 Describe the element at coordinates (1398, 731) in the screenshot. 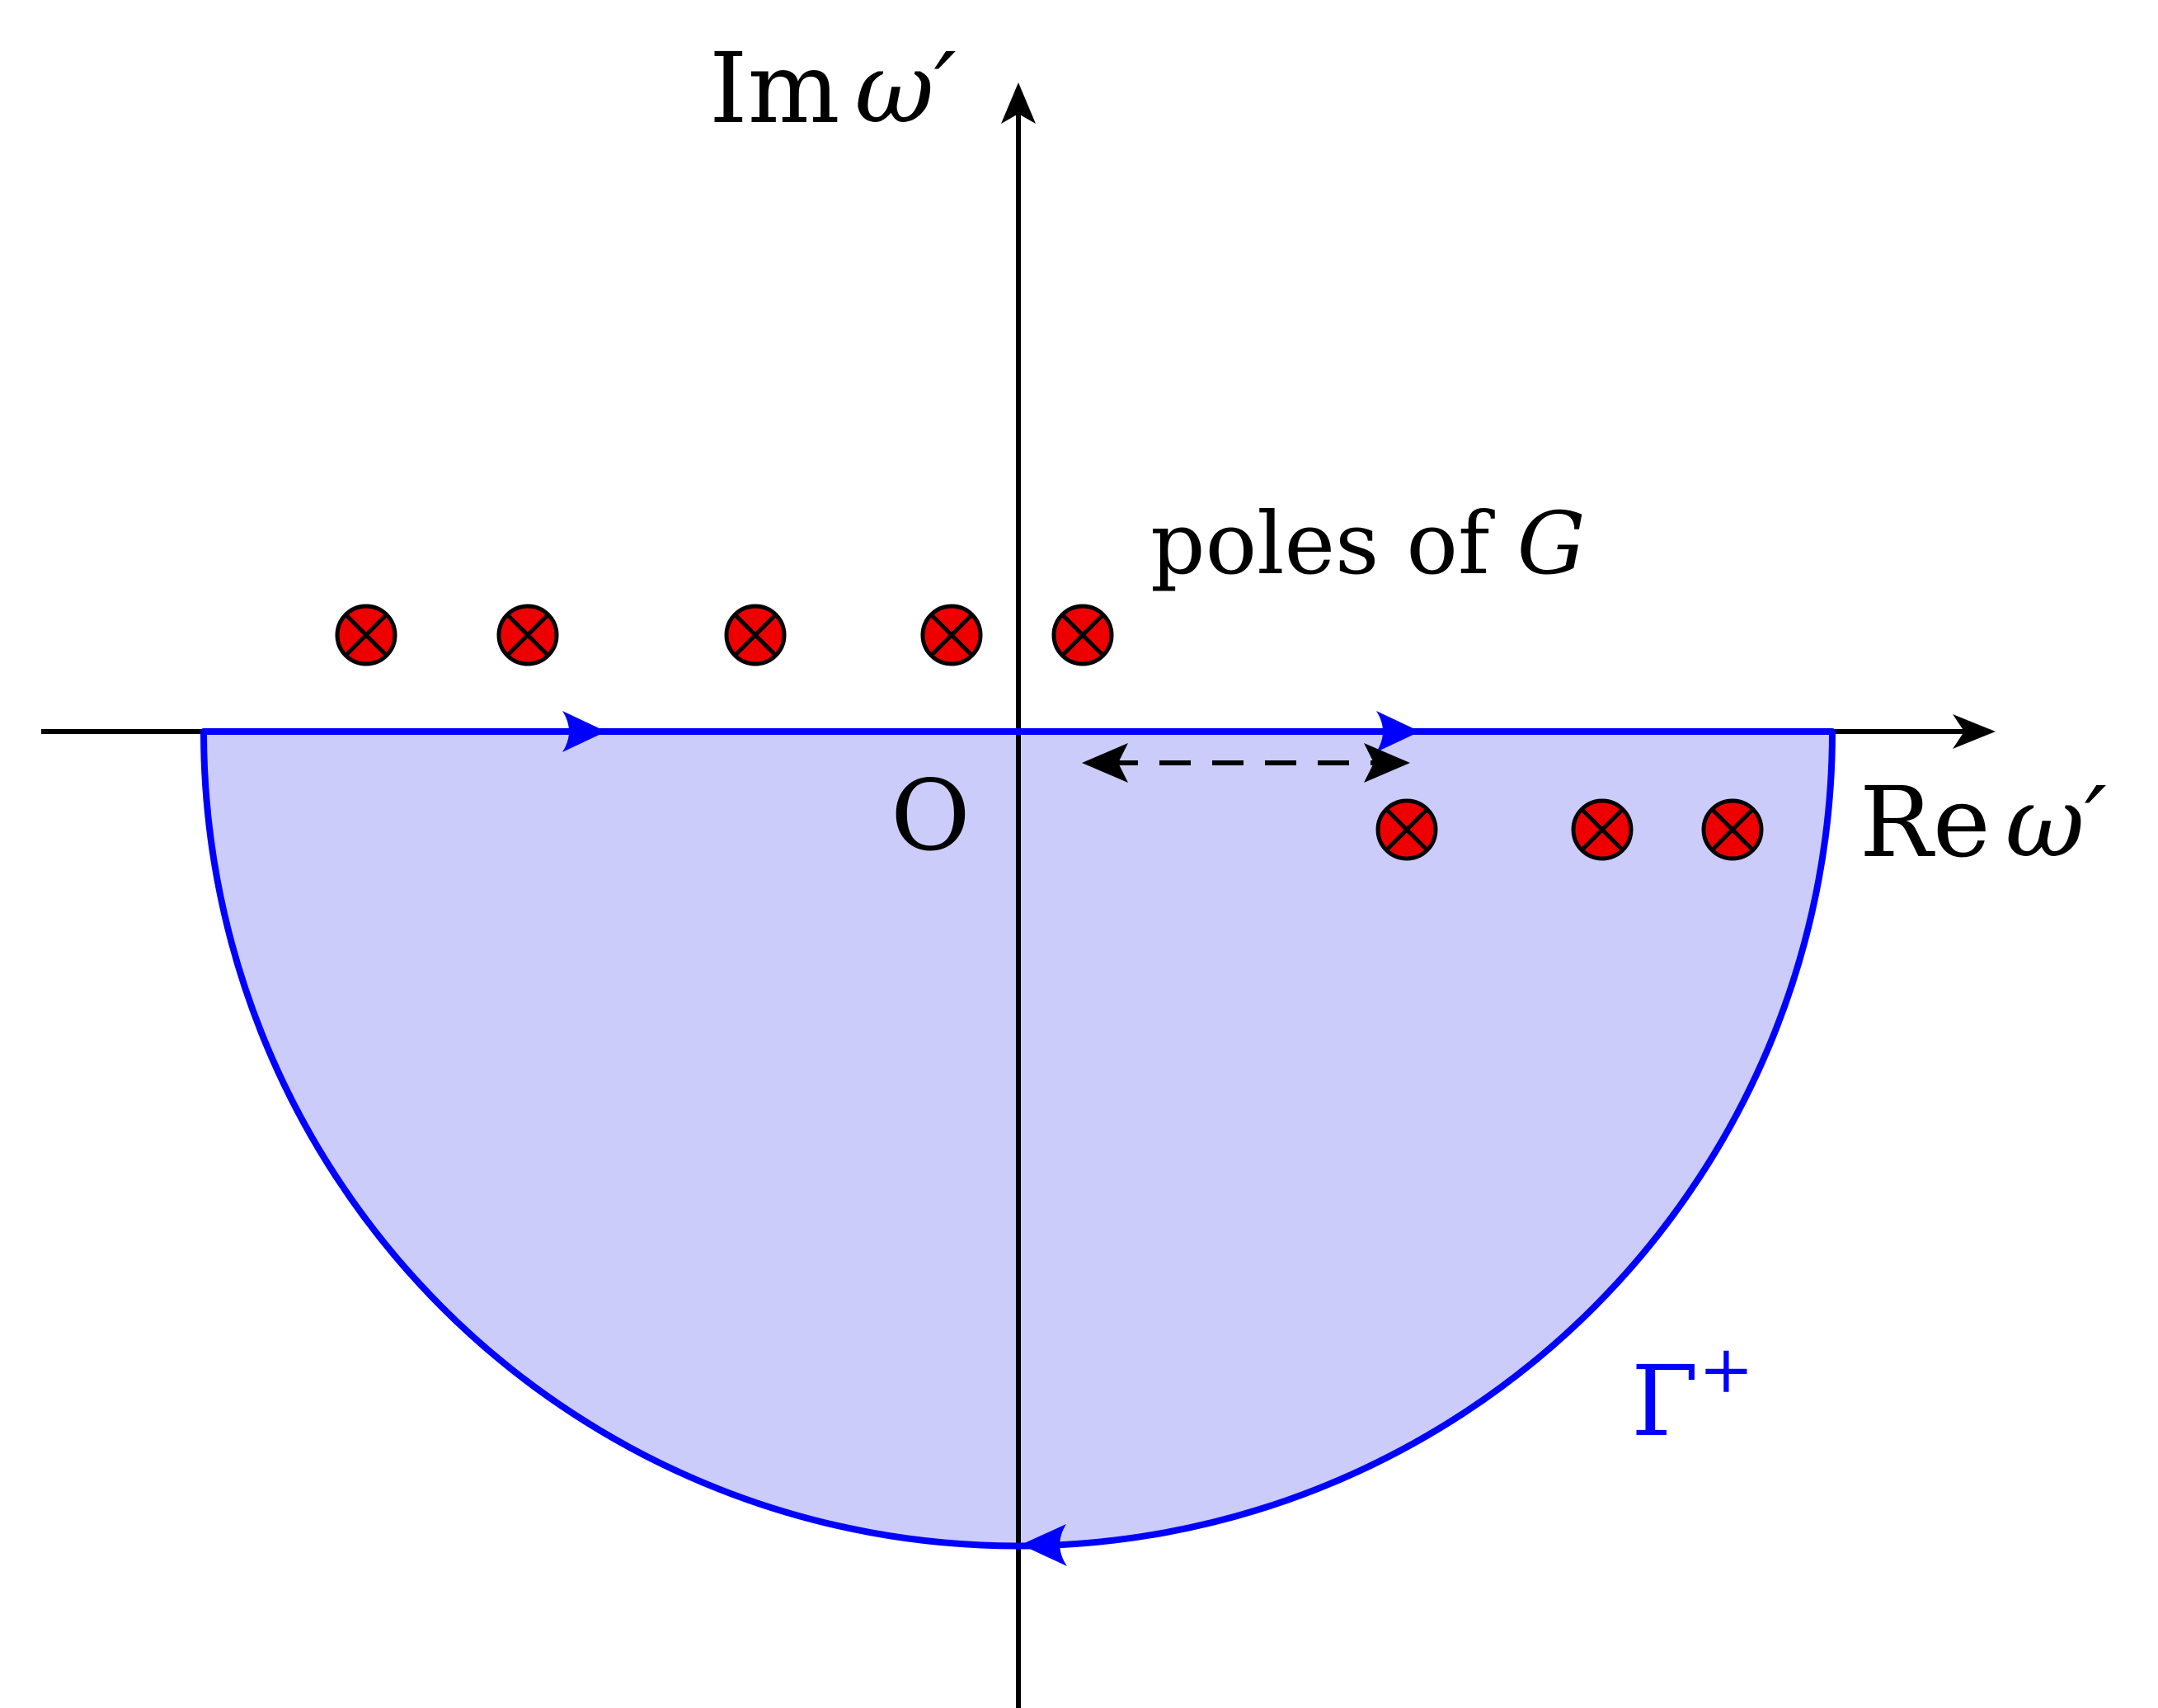

I see `contour-arrow-right-icon` at that location.